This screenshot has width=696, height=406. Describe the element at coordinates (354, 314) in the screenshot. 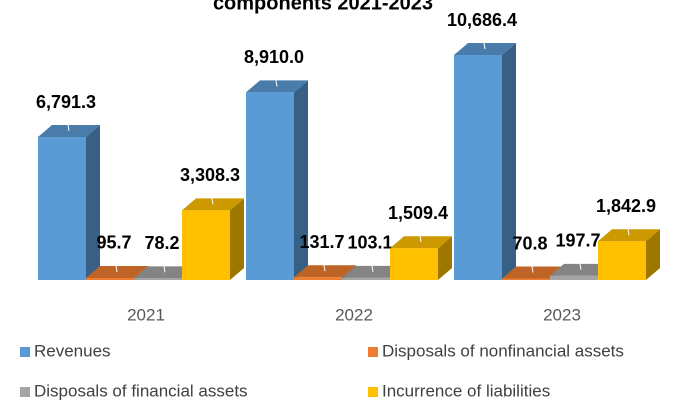

I see `x-tick-label: 2022` at that location.